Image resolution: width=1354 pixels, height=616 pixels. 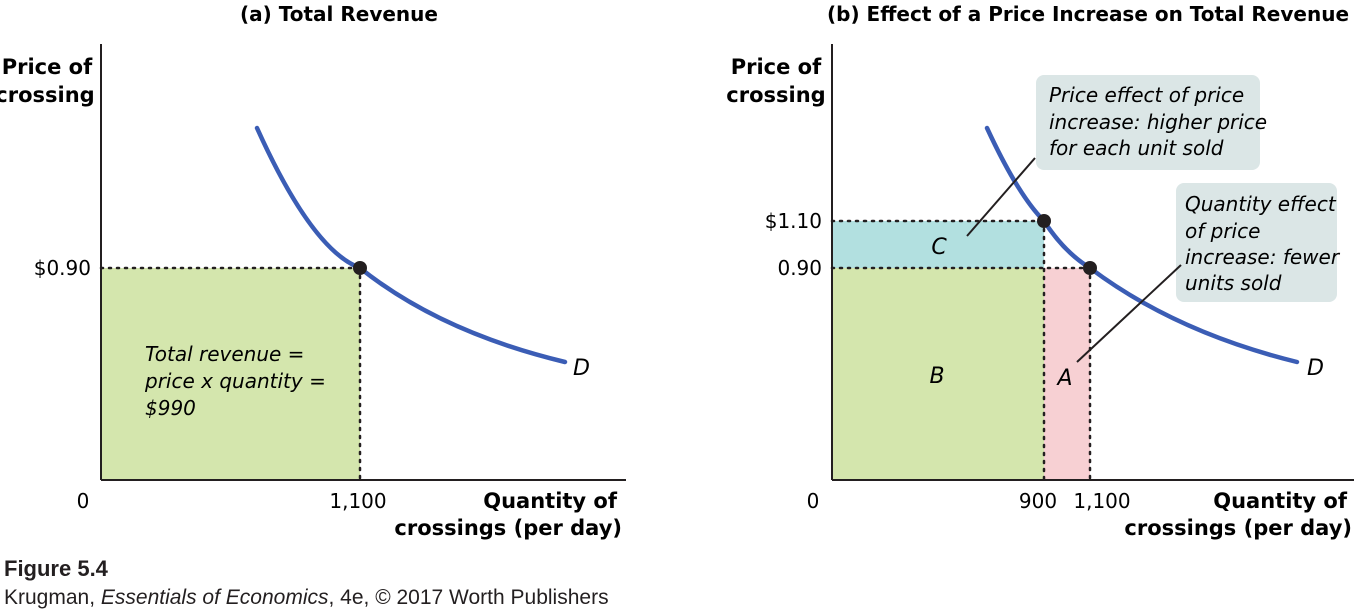 What do you see at coordinates (468, 597) in the screenshot?
I see `source-rest: , 4e, © 2017 Worth Publishers` at bounding box center [468, 597].